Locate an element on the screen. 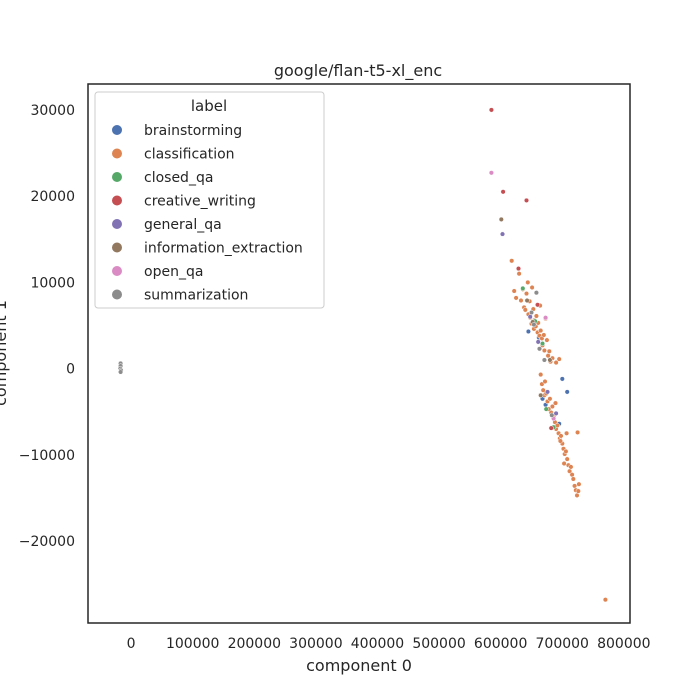 The image size is (700, 700). legend-label: brainstorming is located at coordinates (193, 131).